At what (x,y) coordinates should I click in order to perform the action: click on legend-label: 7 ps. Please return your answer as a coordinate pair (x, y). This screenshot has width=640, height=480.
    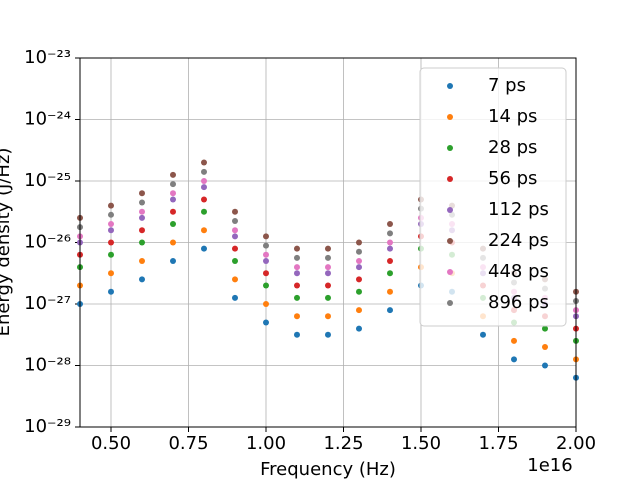
    Looking at the image, I should click on (507, 85).